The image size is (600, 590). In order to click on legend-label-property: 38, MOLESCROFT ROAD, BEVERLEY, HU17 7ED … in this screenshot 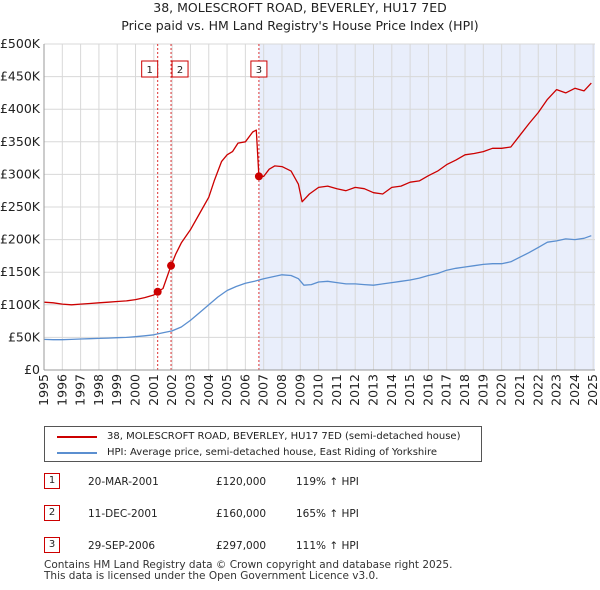, I will do `click(284, 436)`.